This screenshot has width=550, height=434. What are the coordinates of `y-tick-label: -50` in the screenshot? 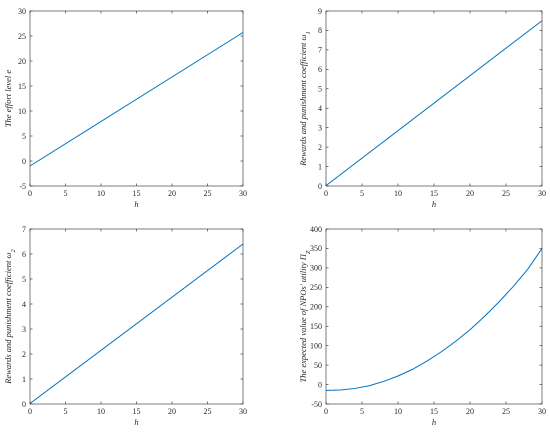 It's located at (316, 404).